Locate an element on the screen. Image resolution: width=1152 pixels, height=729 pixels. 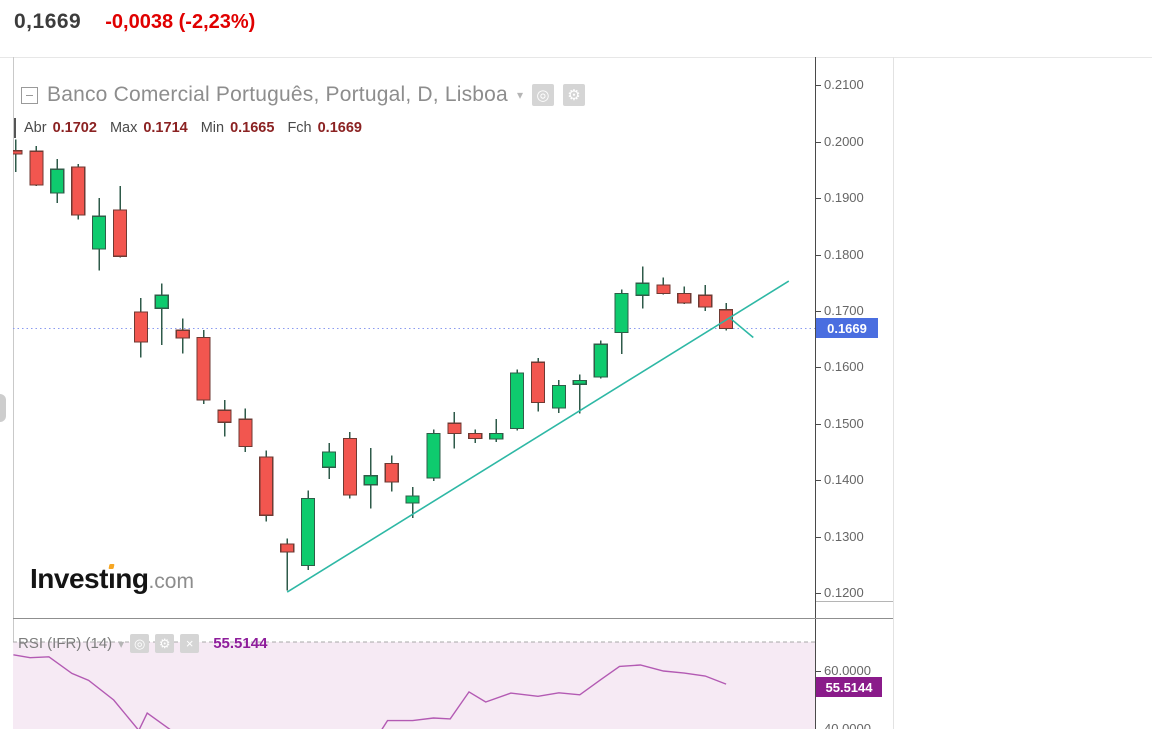
axis-tick-label: 0.2000 is located at coordinates (844, 141).